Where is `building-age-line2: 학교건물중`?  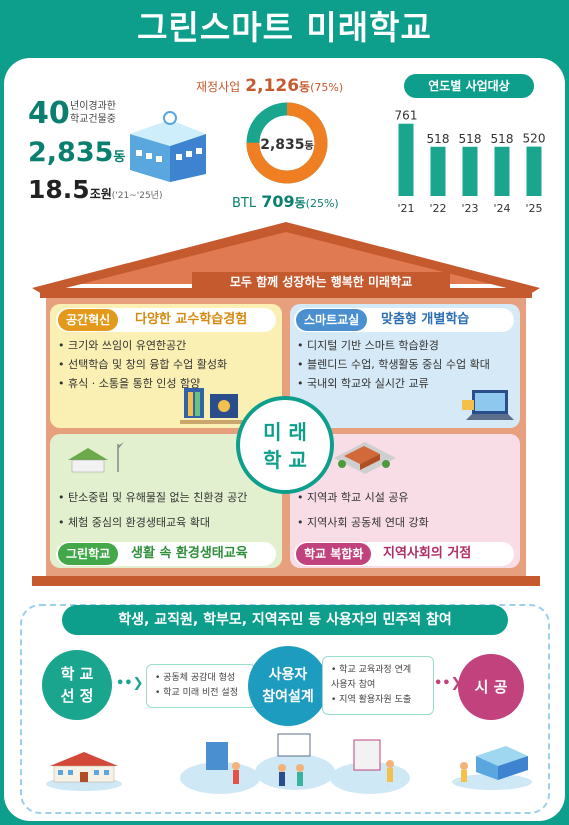
building-age-line2: 학교건물중 is located at coordinates (93, 119).